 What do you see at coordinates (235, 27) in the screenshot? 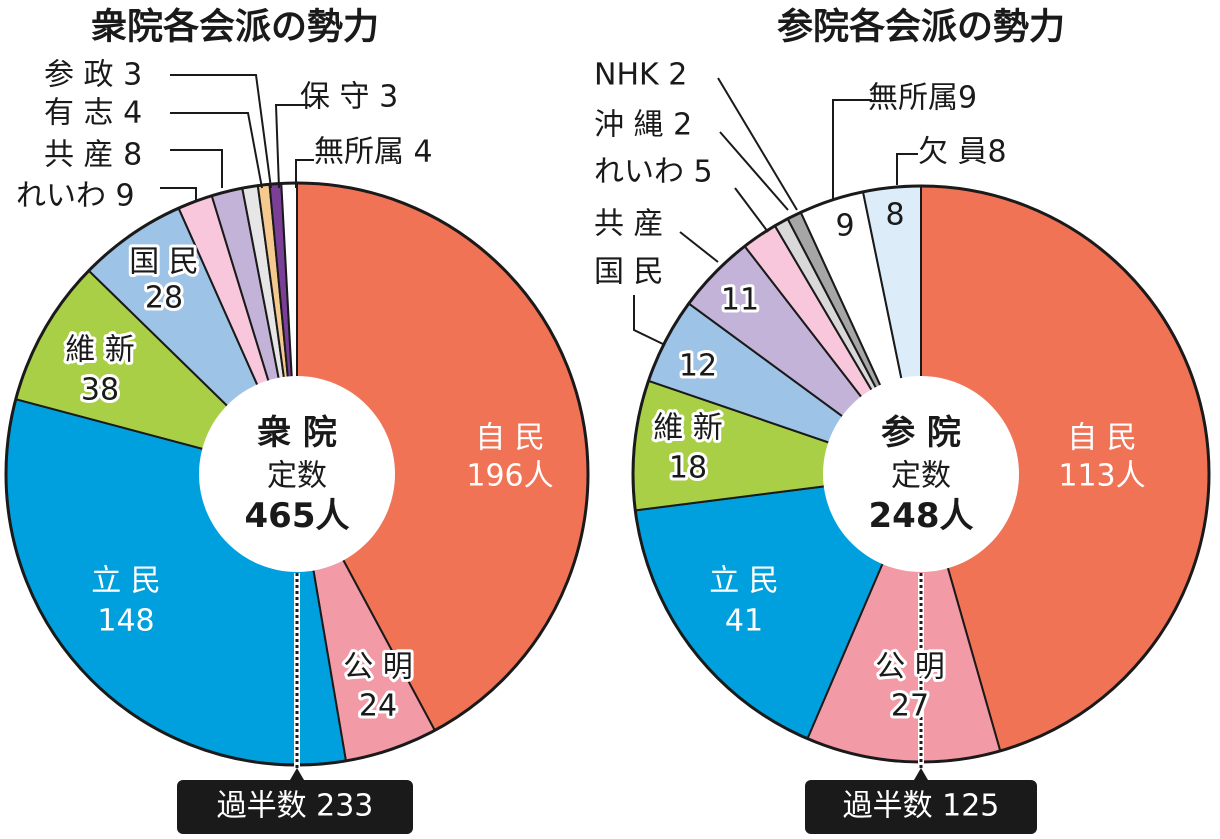
I see `chart1-title: 衆院各会派の勢力` at bounding box center [235, 27].